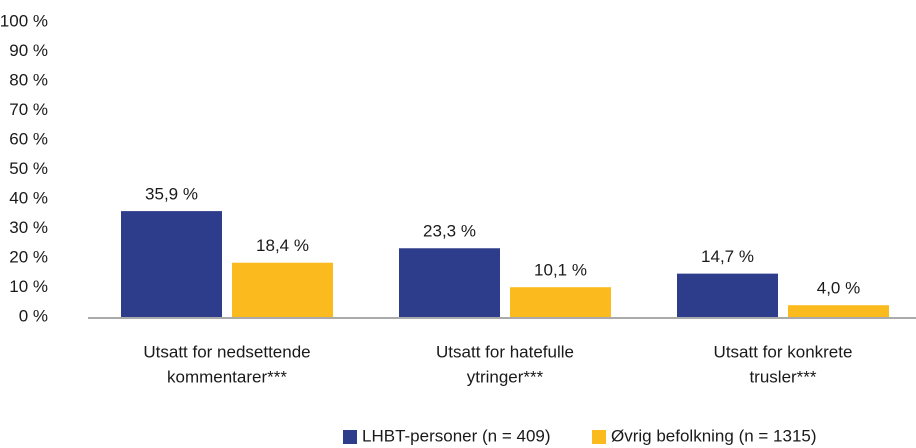 The height and width of the screenshot is (448, 916). What do you see at coordinates (28, 109) in the screenshot?
I see `y-tick-label: 70 %` at bounding box center [28, 109].